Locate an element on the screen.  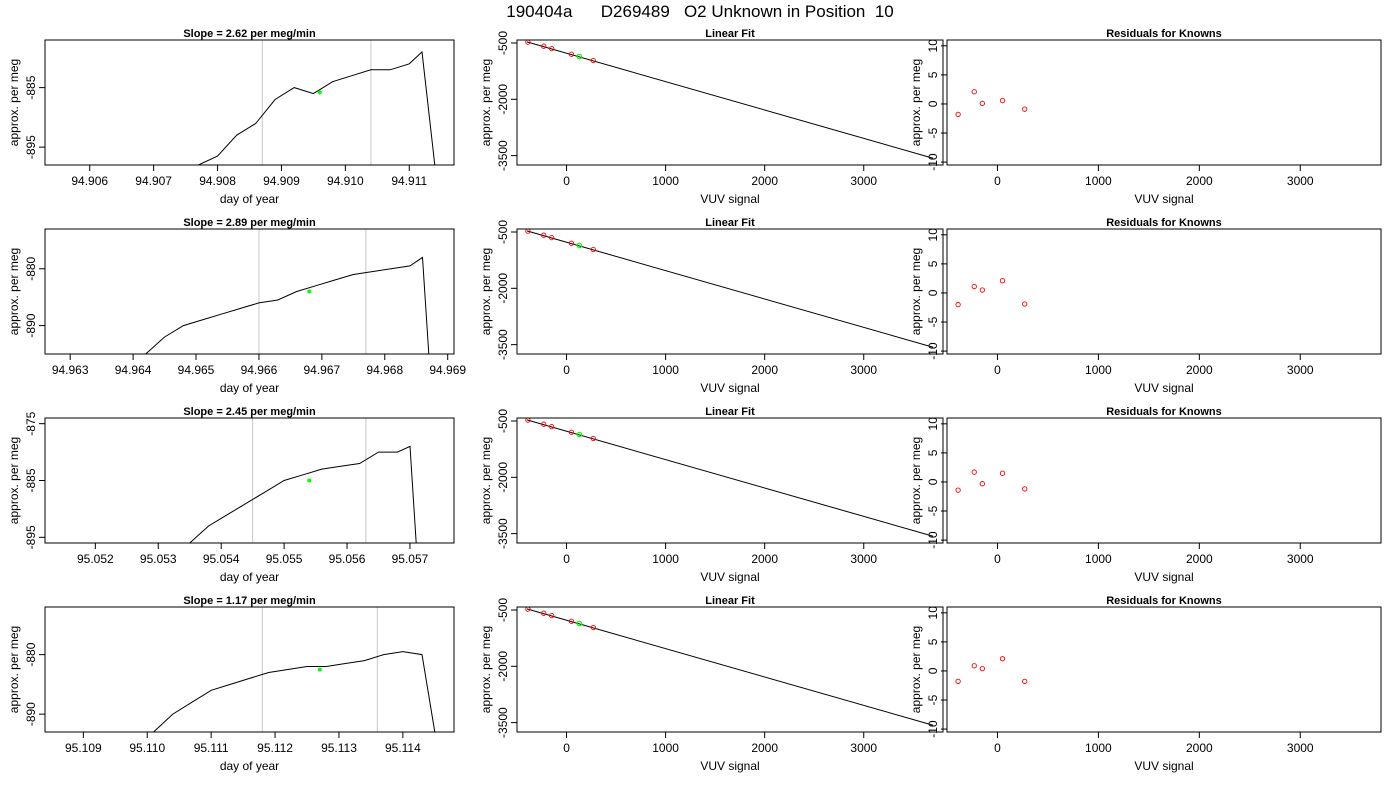
time-series-line is located at coordinates (294, 691).